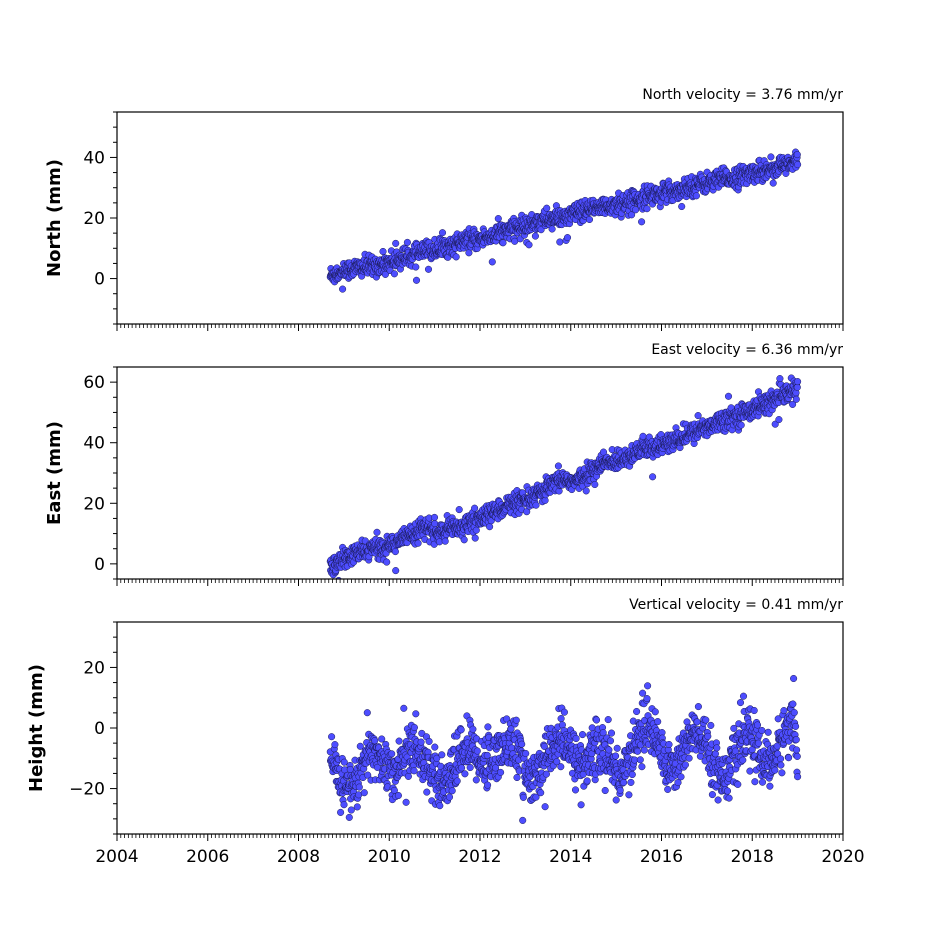 This screenshot has width=937, height=937. What do you see at coordinates (94, 158) in the screenshot?
I see `y-tick-label: 40` at bounding box center [94, 158].